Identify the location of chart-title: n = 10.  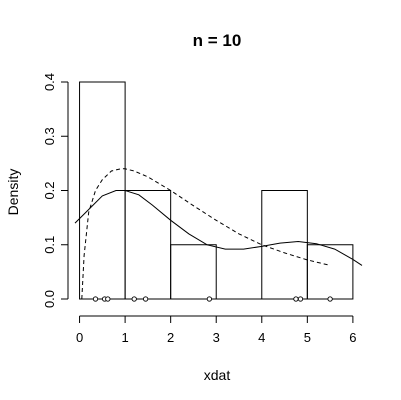
(217, 40).